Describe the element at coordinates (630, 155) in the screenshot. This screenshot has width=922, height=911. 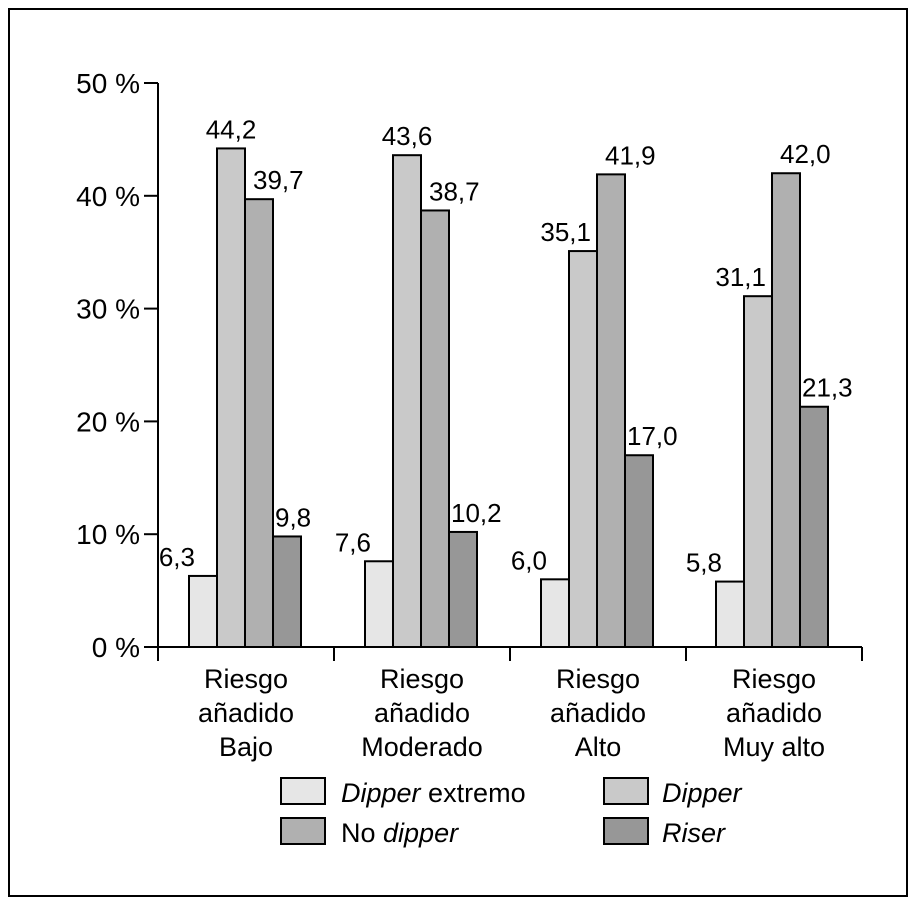
I see `data-label: 41,9` at that location.